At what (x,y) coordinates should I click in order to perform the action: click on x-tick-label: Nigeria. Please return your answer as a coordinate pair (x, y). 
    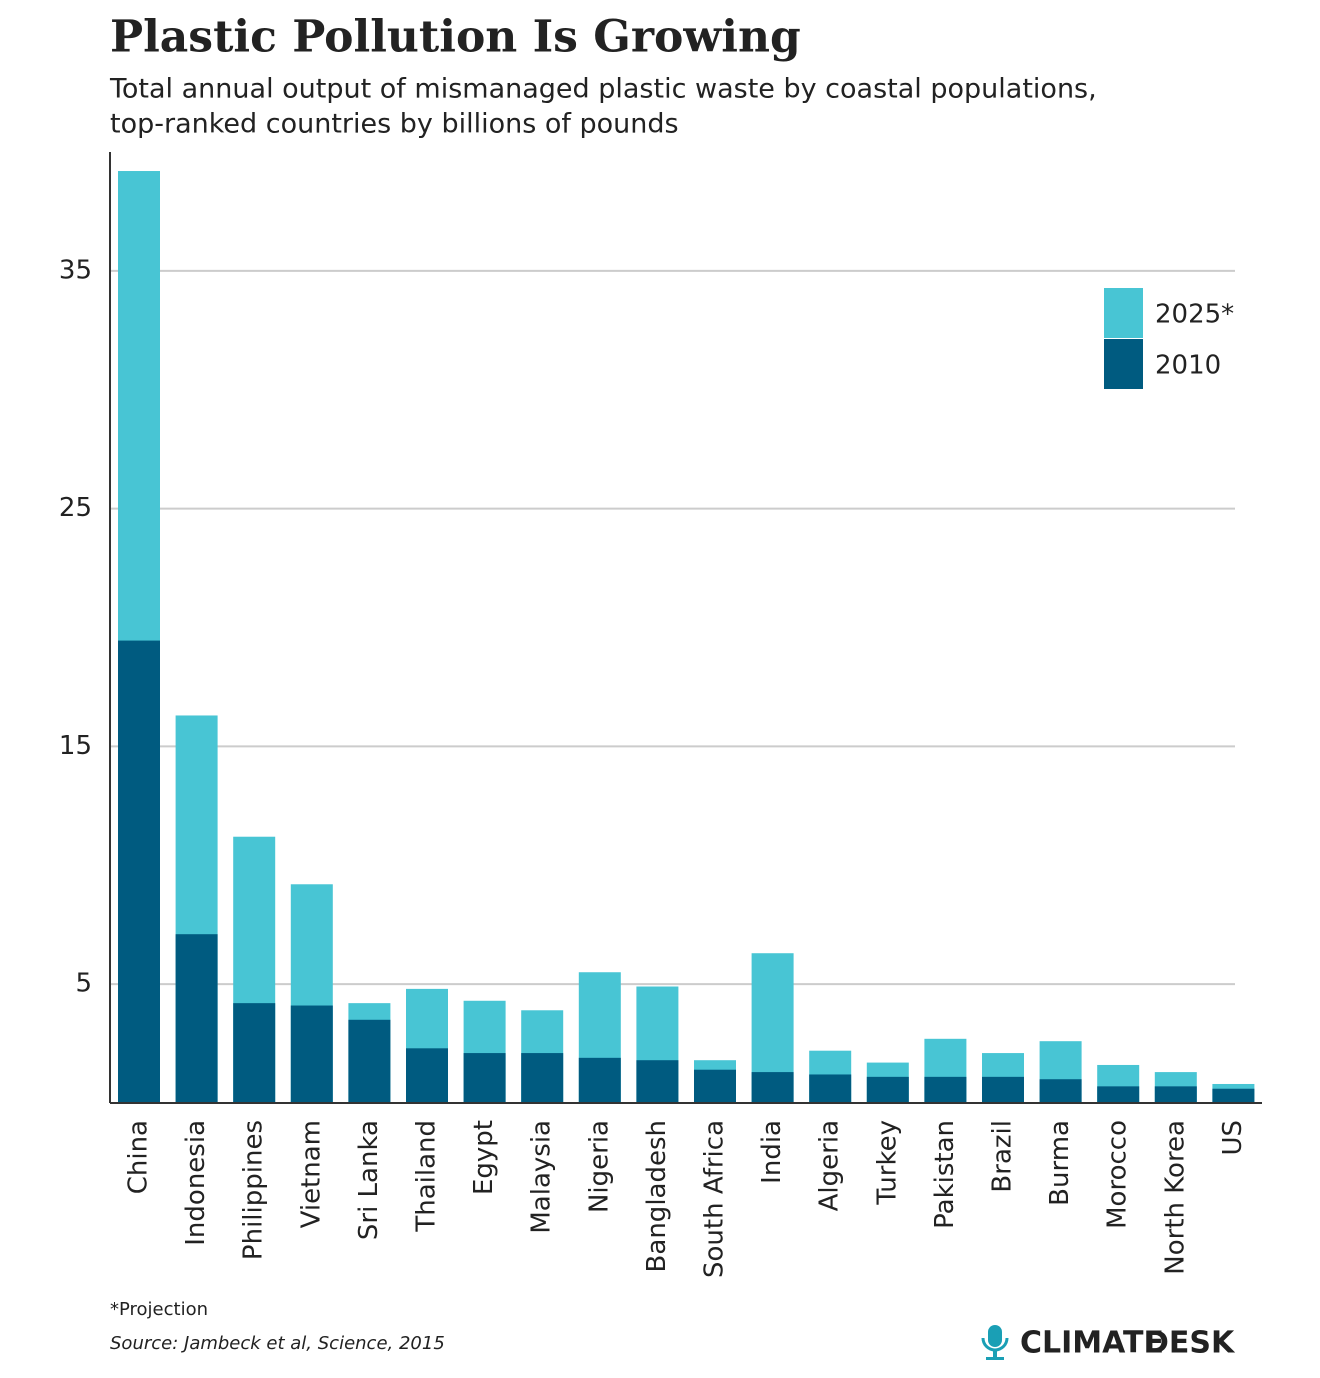
    Looking at the image, I should click on (599, 1166).